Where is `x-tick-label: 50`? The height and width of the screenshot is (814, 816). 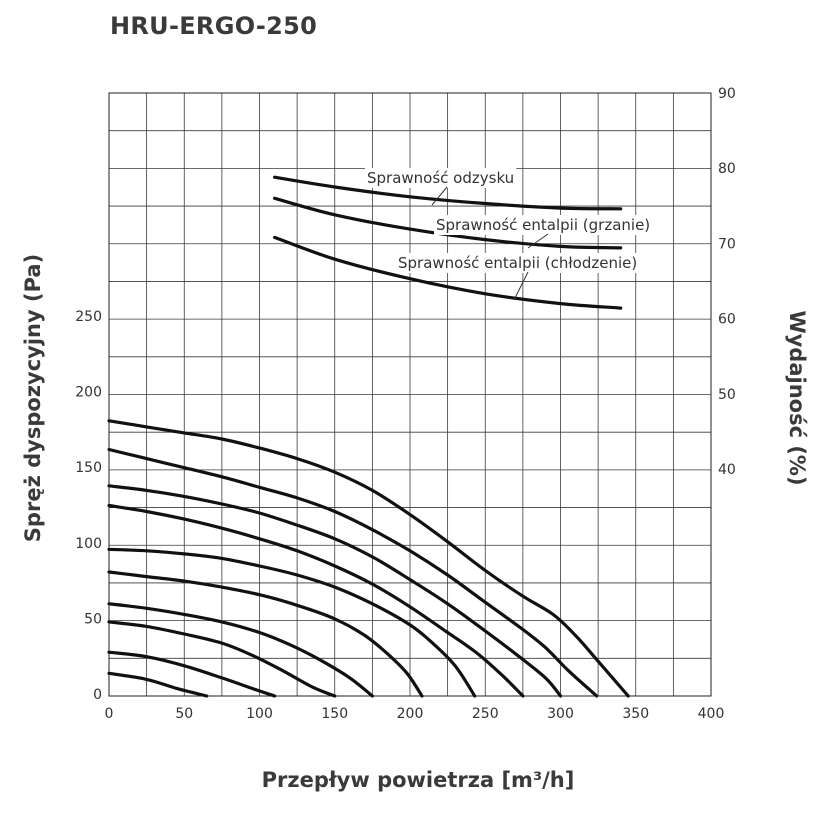
x-tick-label: 50 is located at coordinates (184, 714).